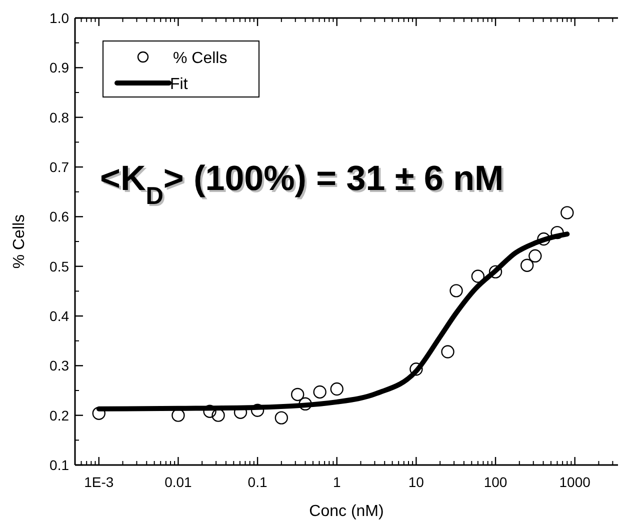 This screenshot has width=621, height=528. I want to click on y-tick-label: 0.6, so click(60, 216).